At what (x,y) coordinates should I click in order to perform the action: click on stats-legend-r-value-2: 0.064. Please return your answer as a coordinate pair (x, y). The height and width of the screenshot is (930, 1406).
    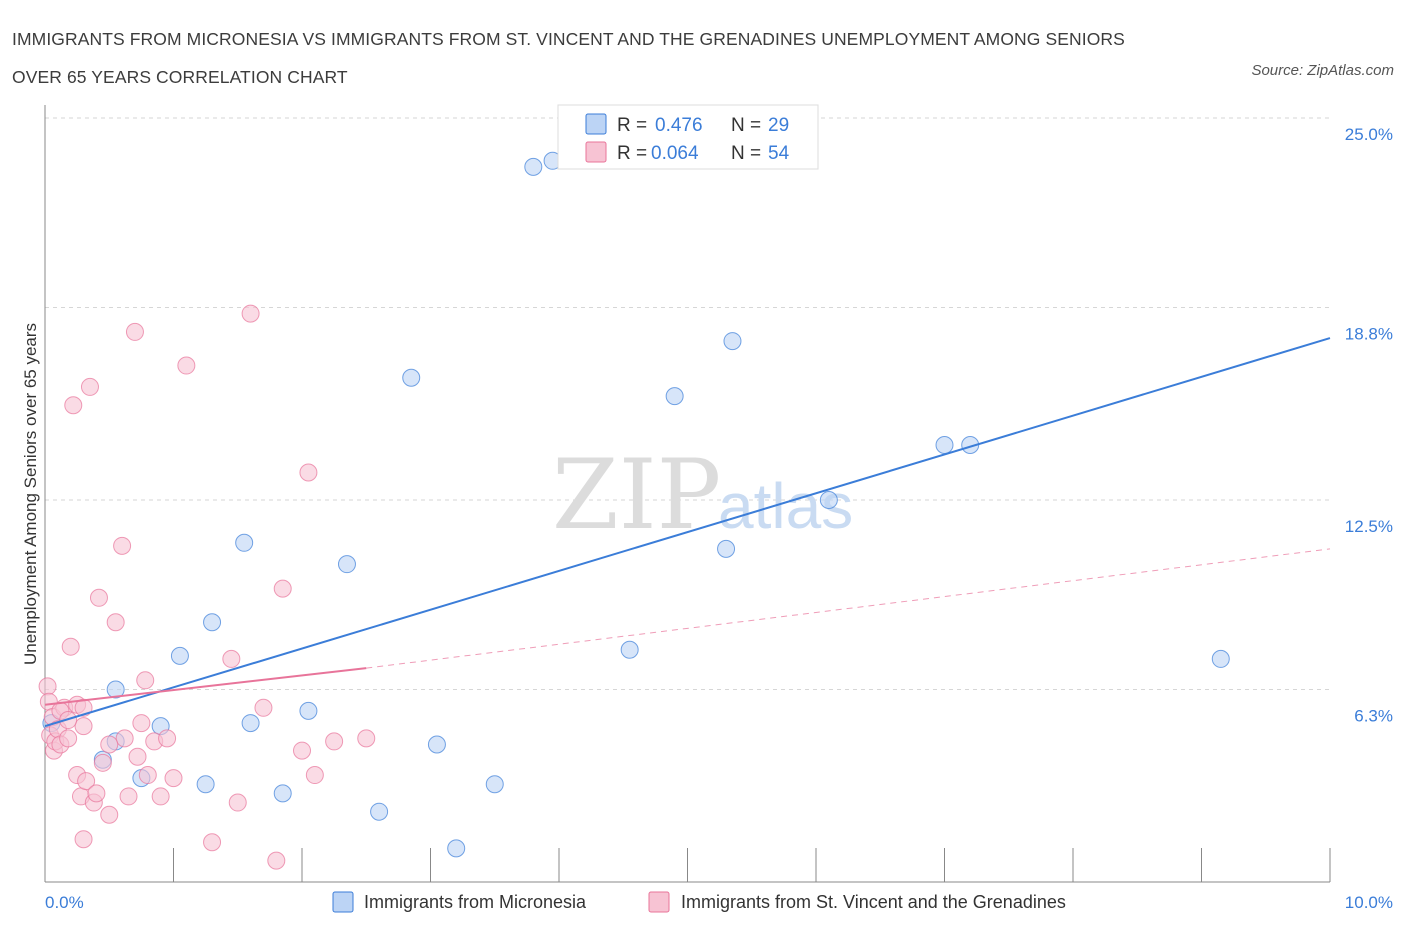
    Looking at the image, I should click on (675, 153).